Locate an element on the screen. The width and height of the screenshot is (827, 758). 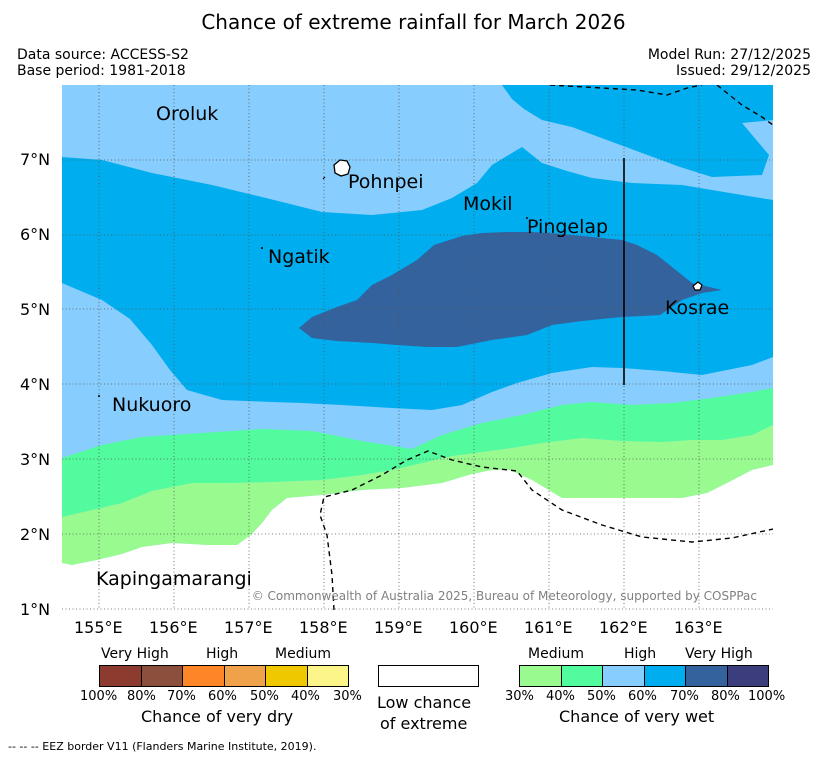
wet-pct: 80% is located at coordinates (725, 696).